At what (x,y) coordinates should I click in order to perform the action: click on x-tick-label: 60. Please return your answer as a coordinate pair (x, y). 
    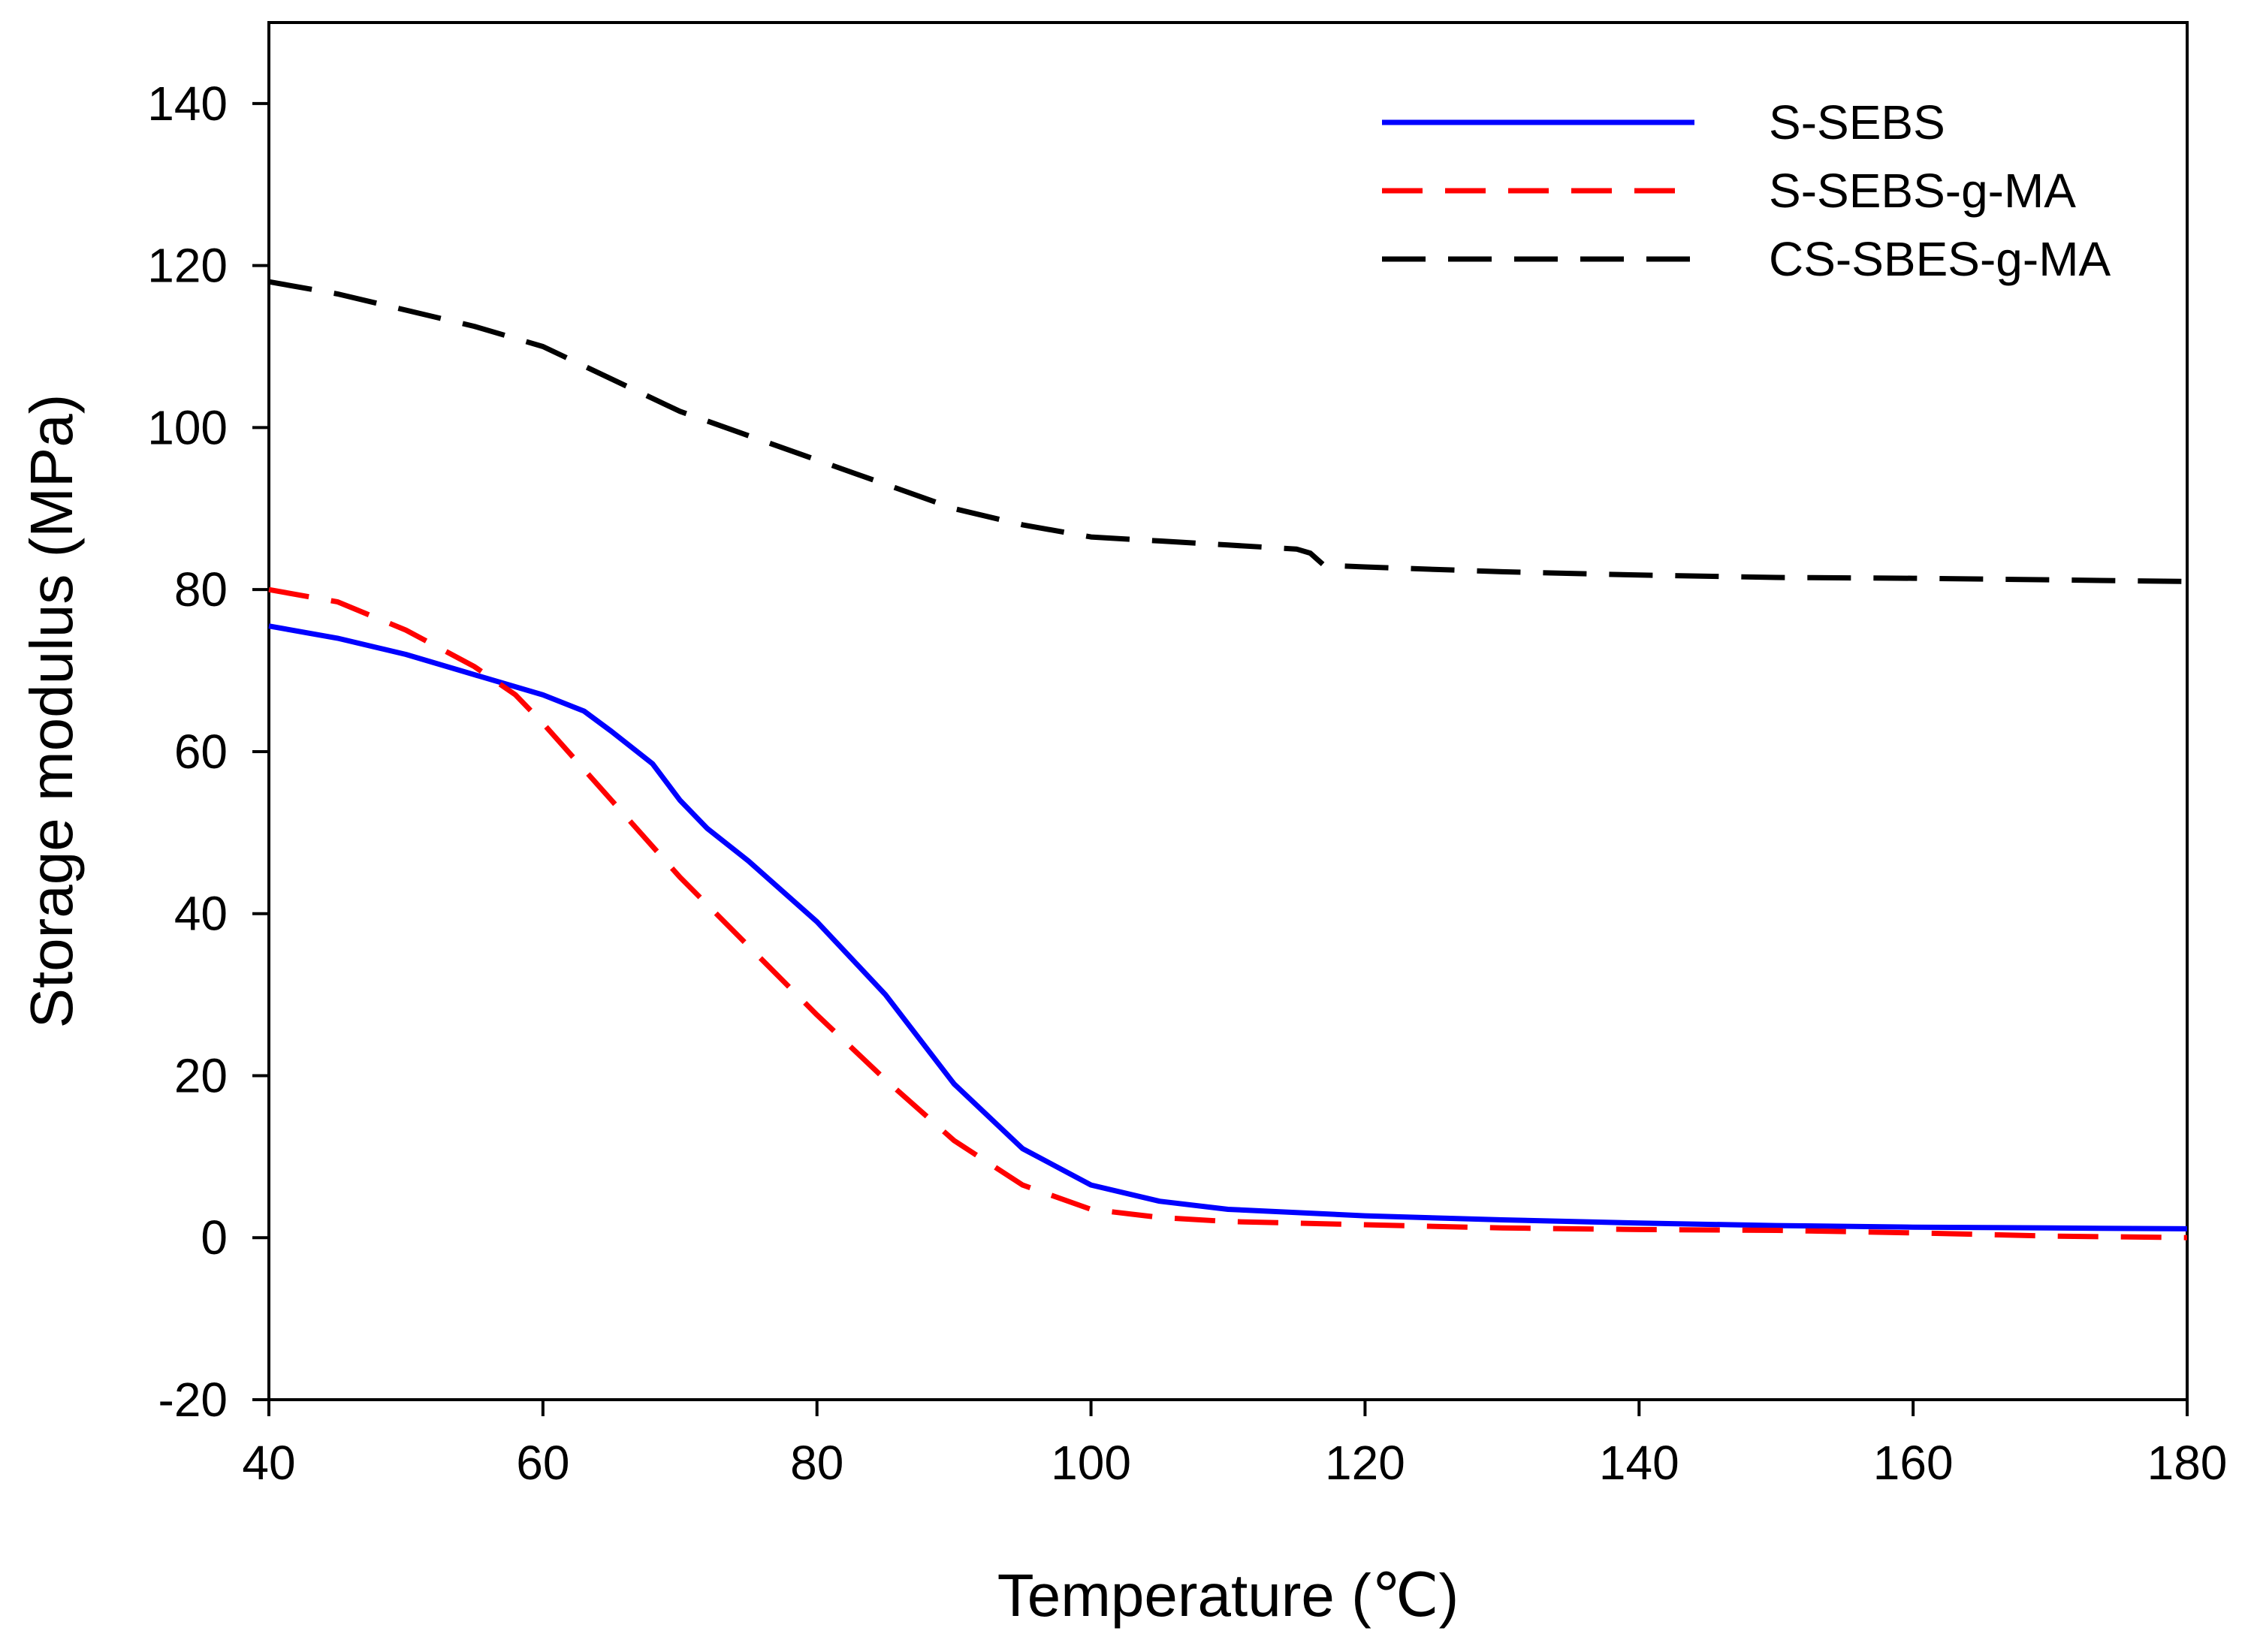
    Looking at the image, I should click on (542, 1463).